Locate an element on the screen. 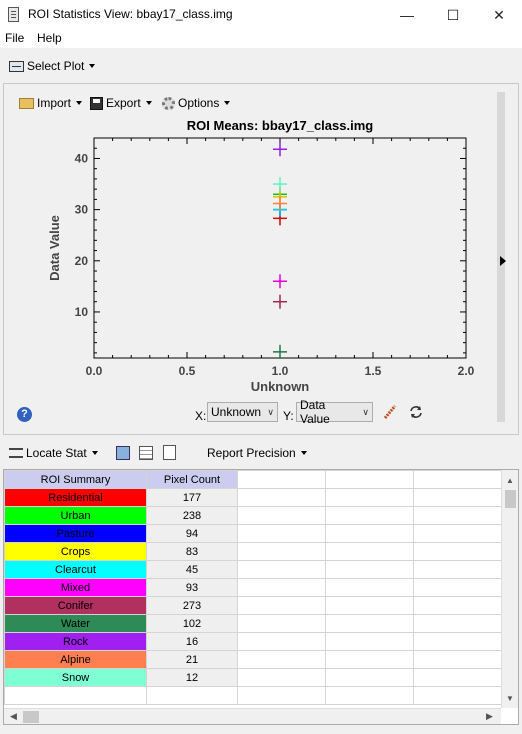  roi-name-cell: Water is located at coordinates (75, 623).